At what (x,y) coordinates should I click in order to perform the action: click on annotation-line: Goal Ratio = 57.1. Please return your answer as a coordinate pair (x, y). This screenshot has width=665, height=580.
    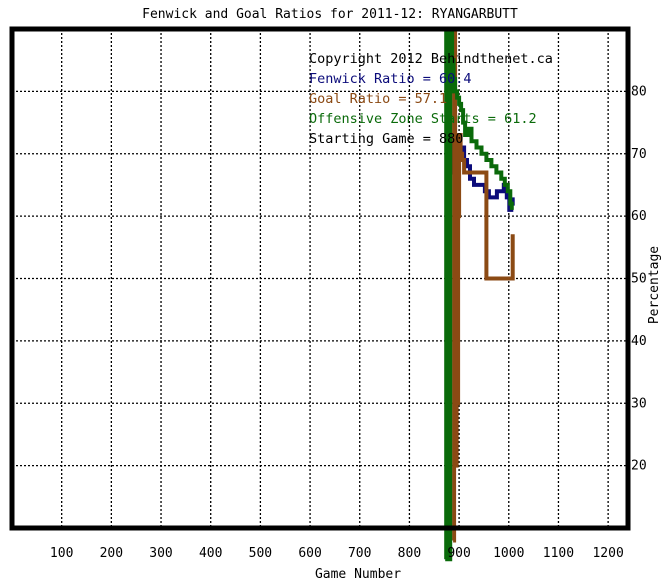
    Looking at the image, I should click on (378, 99).